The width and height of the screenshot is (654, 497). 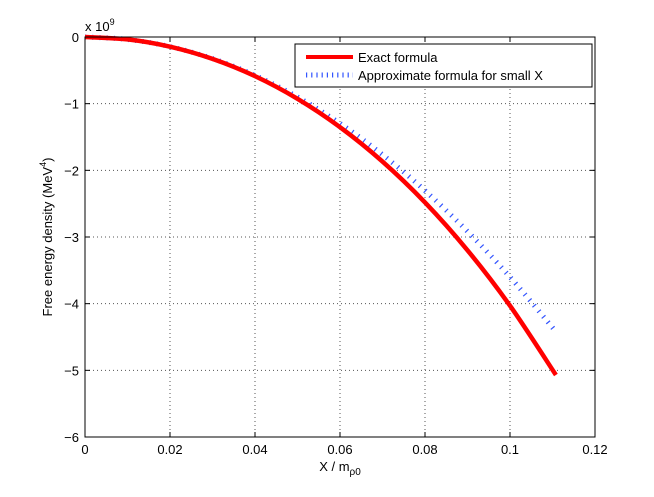 What do you see at coordinates (340, 468) in the screenshot?
I see `x-axis-label: X / mρ0` at bounding box center [340, 468].